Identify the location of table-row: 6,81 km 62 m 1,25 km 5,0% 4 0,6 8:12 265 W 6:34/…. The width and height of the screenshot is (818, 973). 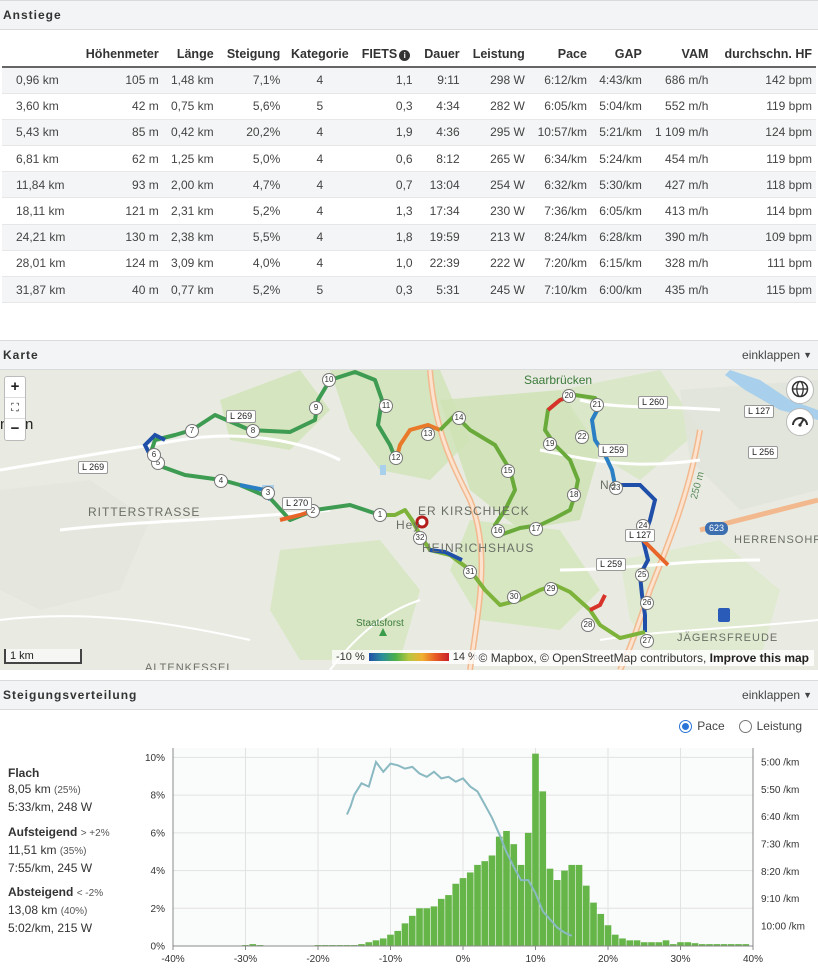
(409, 159).